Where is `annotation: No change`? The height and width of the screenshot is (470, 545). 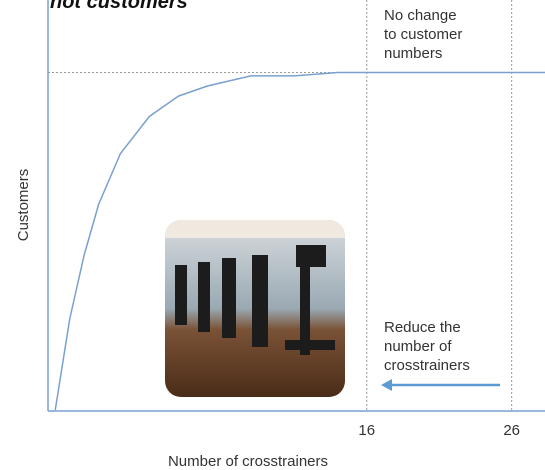 annotation: No change is located at coordinates (420, 15).